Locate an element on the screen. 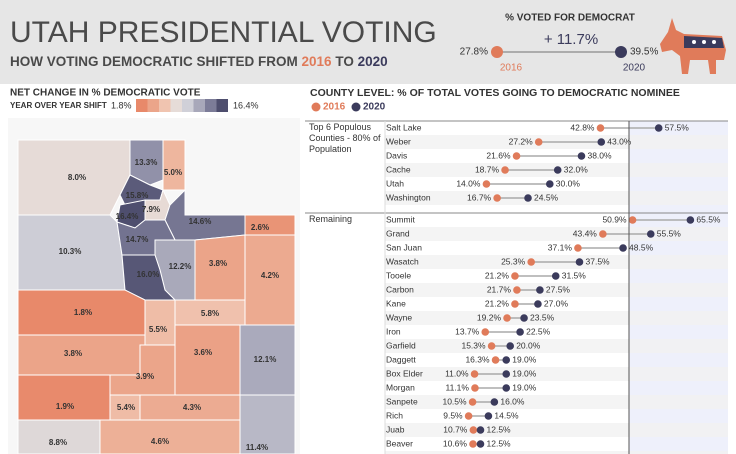 Image resolution: width=736 pixels, height=454 pixels. county-name: San Juan is located at coordinates (404, 247).